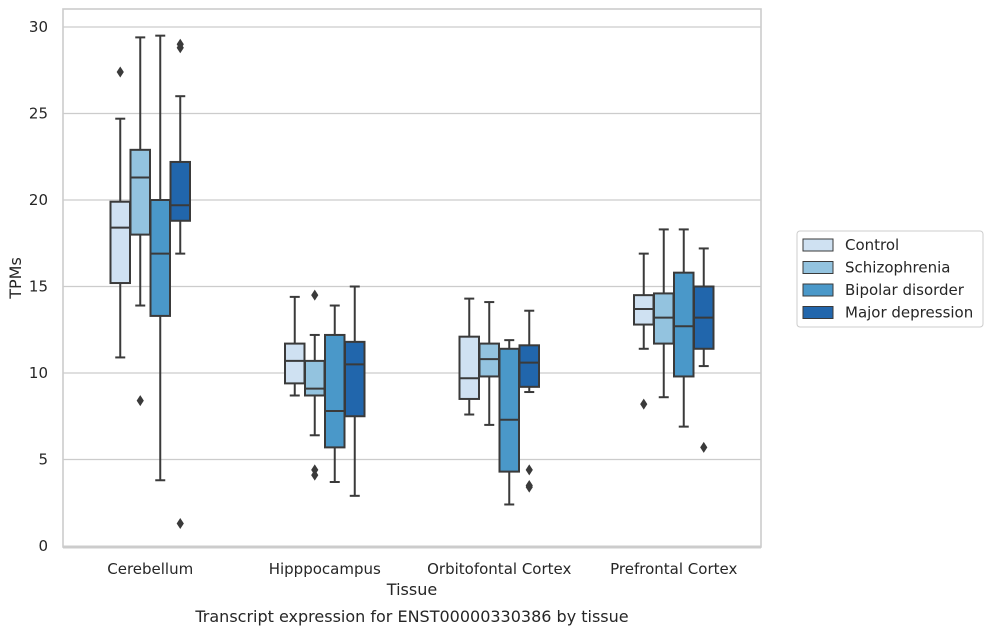 Image resolution: width=993 pixels, height=634 pixels. Describe the element at coordinates (905, 290) in the screenshot. I see `legend-label: Bipolar disorder` at that location.